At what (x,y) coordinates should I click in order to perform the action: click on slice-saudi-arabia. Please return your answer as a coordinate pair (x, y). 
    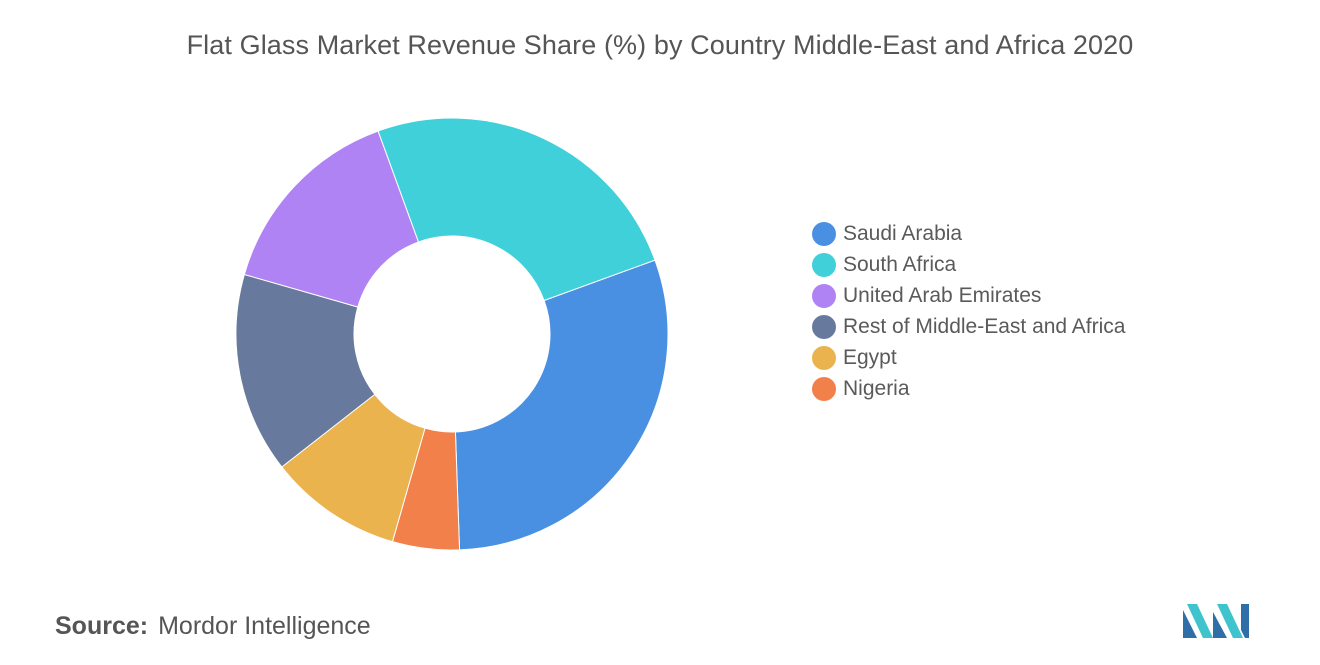
    Looking at the image, I should click on (561, 405).